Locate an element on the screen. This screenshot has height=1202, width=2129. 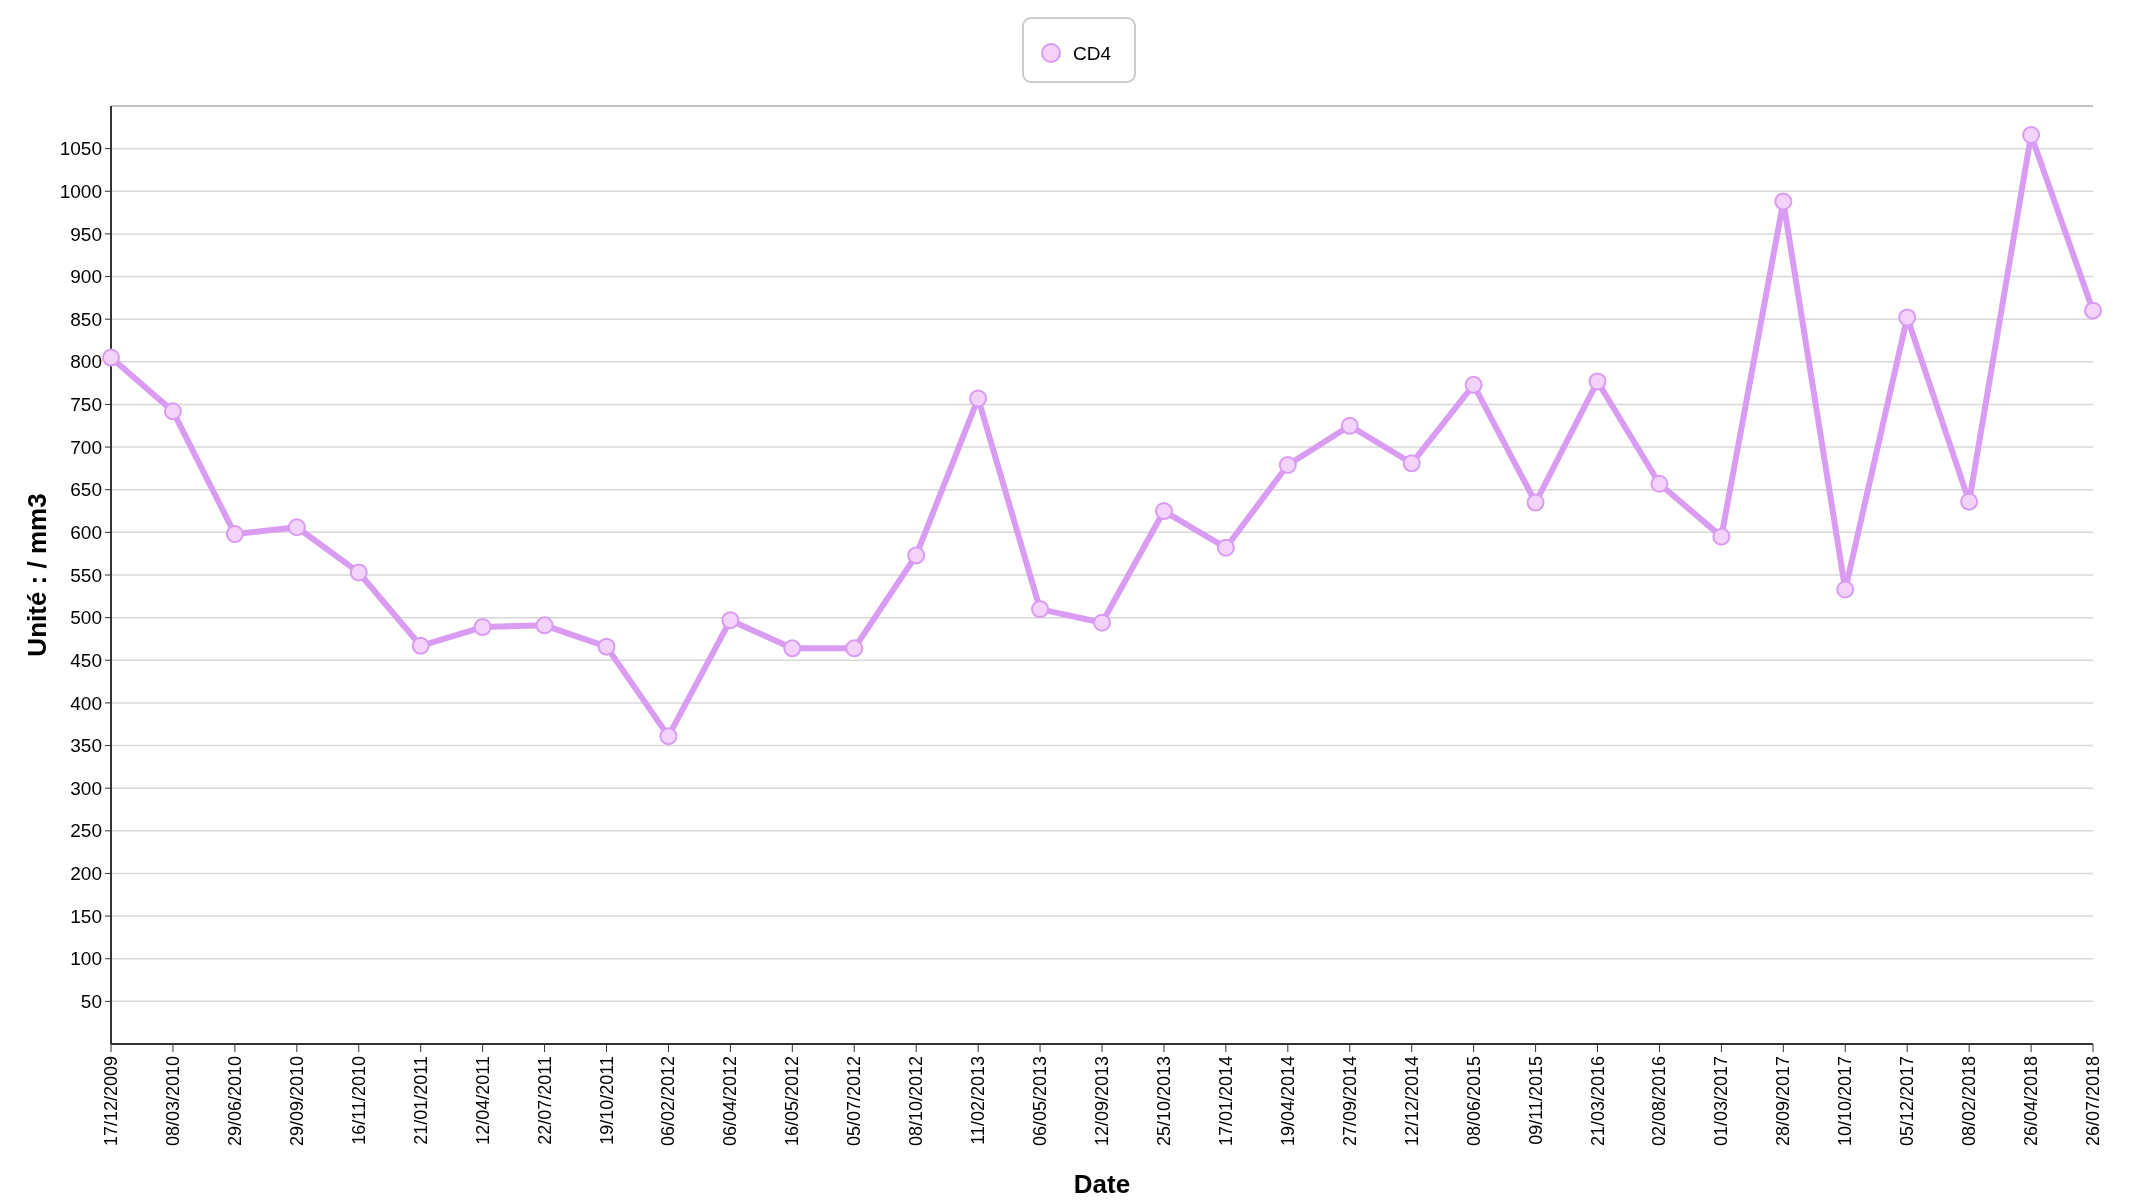
y-tick-label: 700 is located at coordinates (86, 447).